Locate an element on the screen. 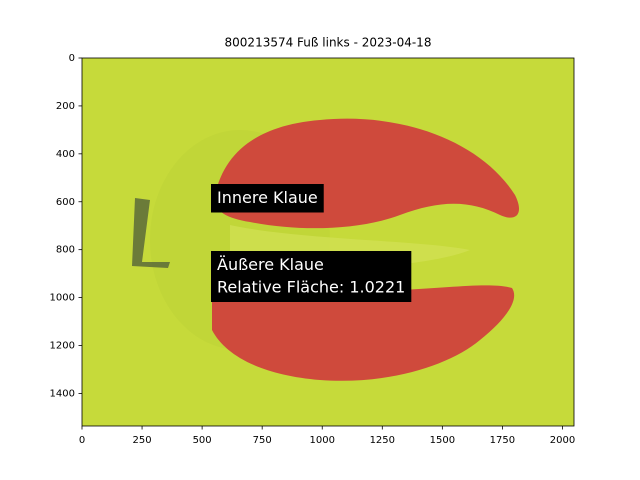 This screenshot has height=480, width=640. y-tick-label: 1400 is located at coordinates (62, 393).